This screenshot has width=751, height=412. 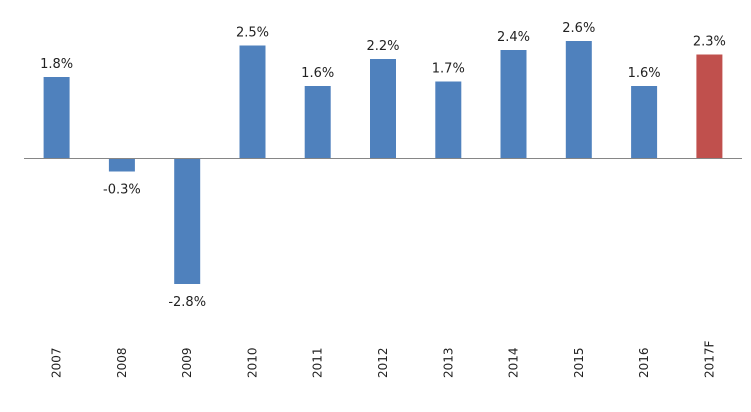 I want to click on bar-2007, so click(x=56, y=117).